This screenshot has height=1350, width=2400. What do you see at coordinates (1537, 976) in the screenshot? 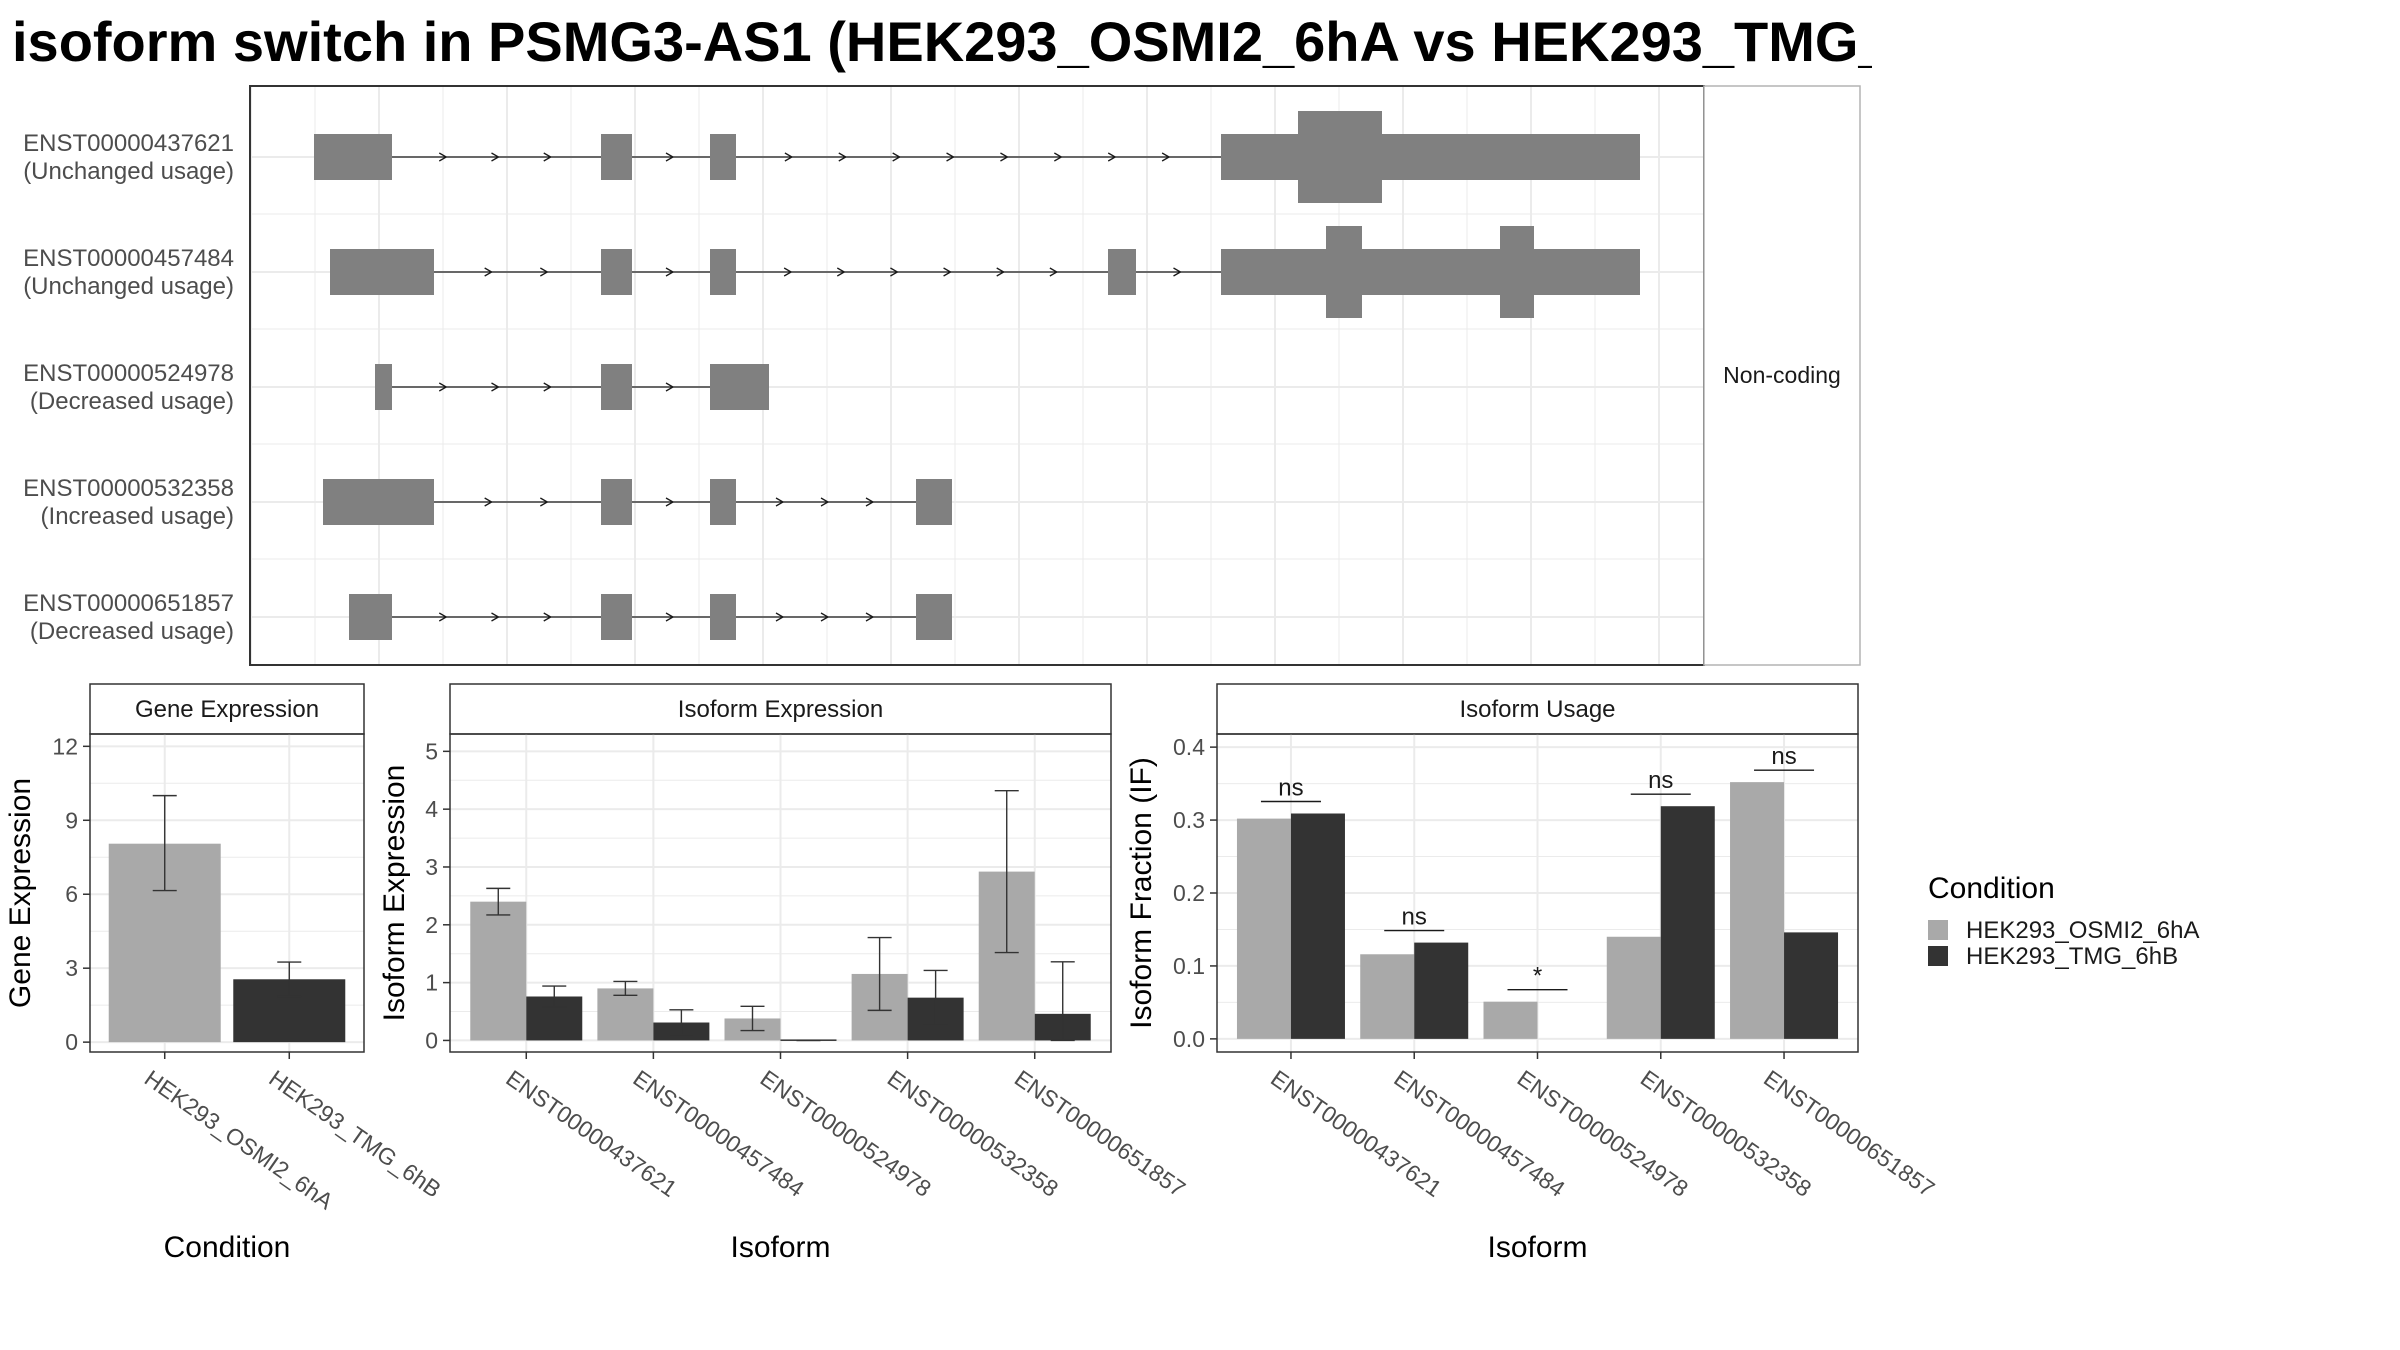
I see `significance-label: *` at bounding box center [1537, 976].